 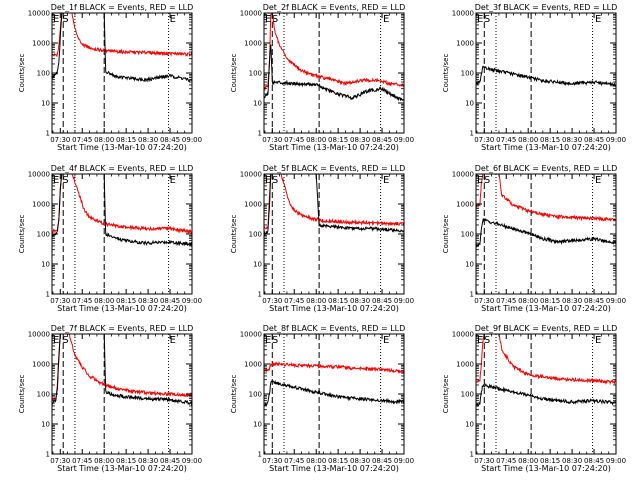 I want to click on chart-title: Det_4f BLACK = Events, RED = LLD, so click(x=122, y=168).